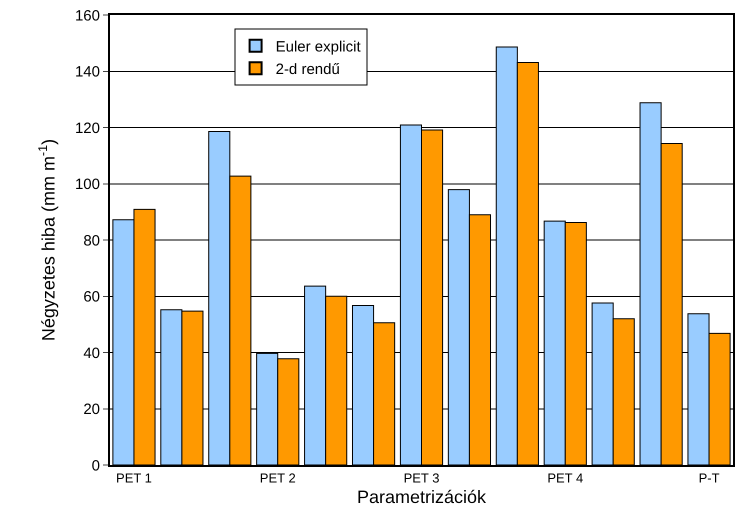  I want to click on x-axis-title: Parametrizációk, so click(422, 497).